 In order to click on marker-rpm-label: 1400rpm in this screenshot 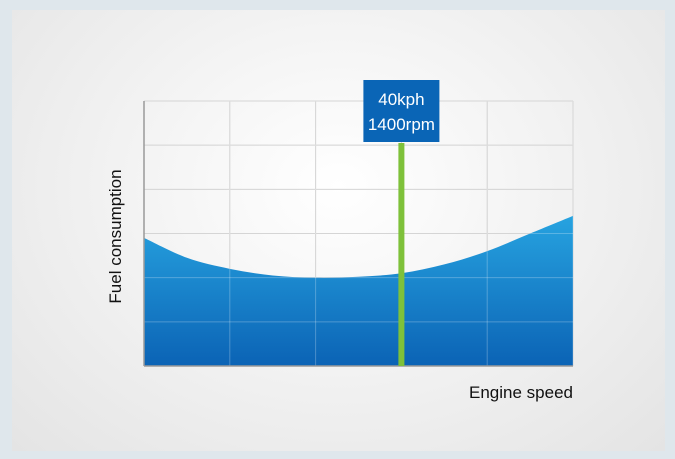, I will do `click(401, 124)`.